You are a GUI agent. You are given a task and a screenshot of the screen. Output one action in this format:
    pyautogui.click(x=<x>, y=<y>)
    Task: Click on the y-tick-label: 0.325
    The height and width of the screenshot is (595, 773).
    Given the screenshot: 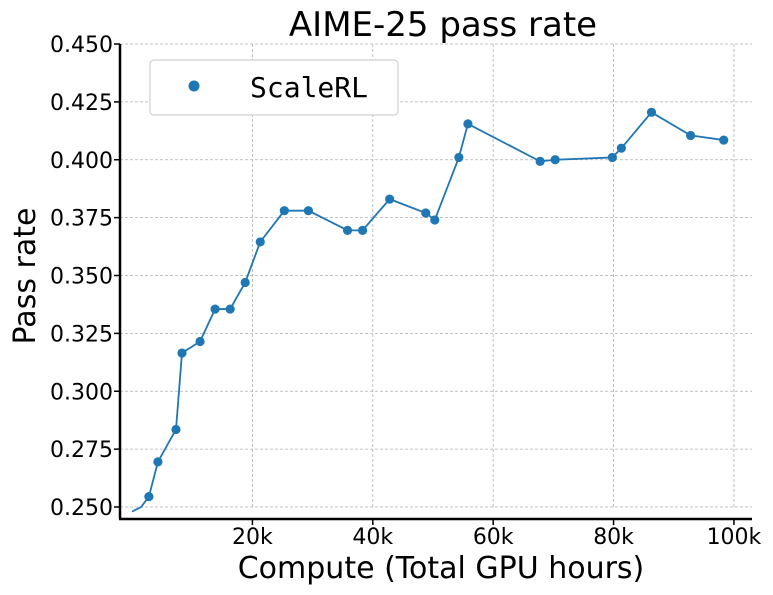 What is the action you would take?
    pyautogui.click(x=81, y=334)
    